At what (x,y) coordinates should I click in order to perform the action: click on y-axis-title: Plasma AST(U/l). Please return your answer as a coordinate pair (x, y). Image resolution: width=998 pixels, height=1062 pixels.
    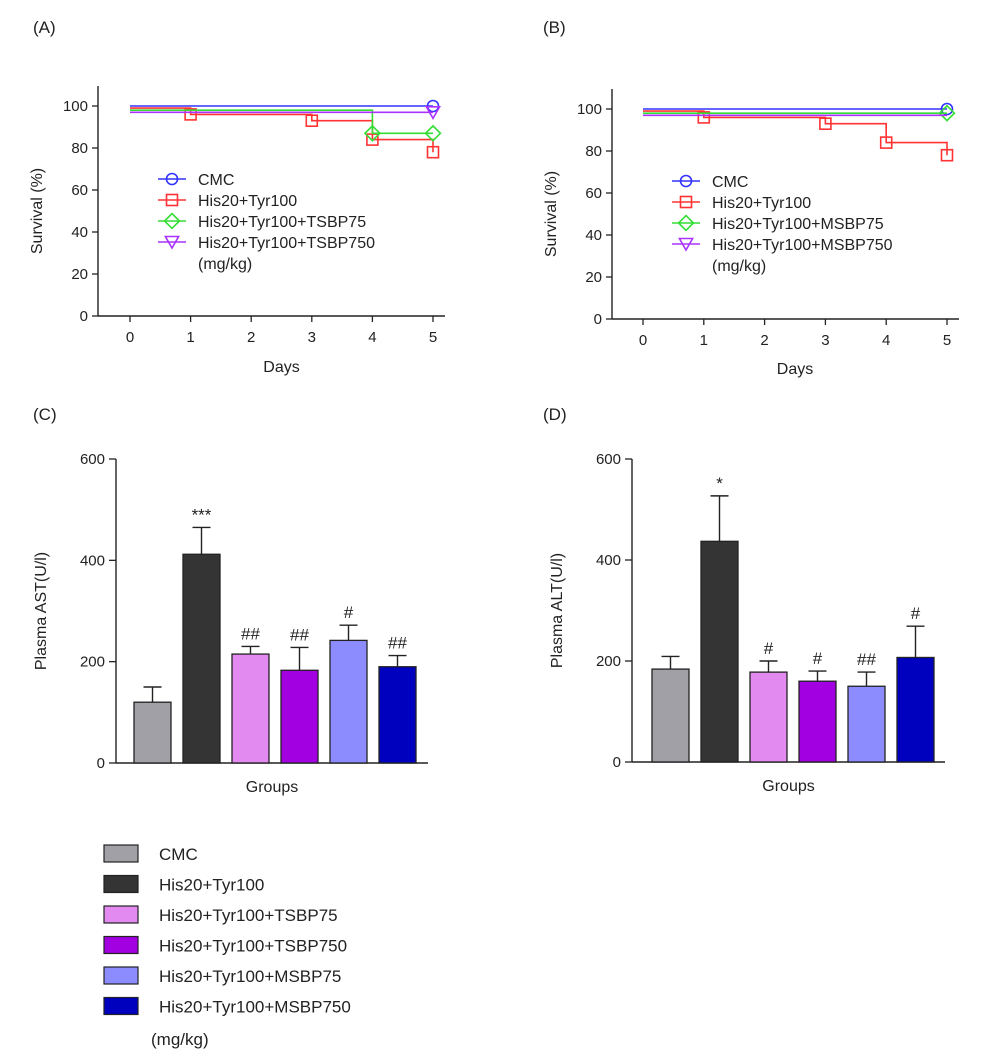
    Looking at the image, I should click on (41, 611).